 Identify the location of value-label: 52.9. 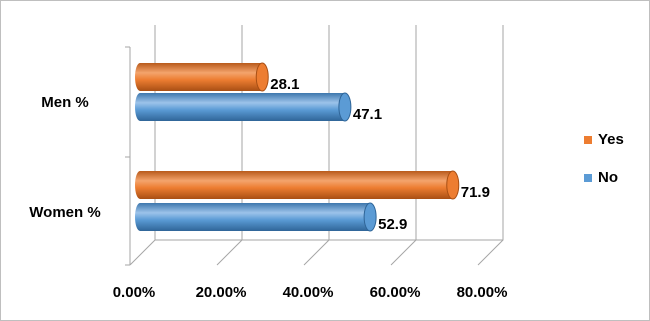
(392, 224).